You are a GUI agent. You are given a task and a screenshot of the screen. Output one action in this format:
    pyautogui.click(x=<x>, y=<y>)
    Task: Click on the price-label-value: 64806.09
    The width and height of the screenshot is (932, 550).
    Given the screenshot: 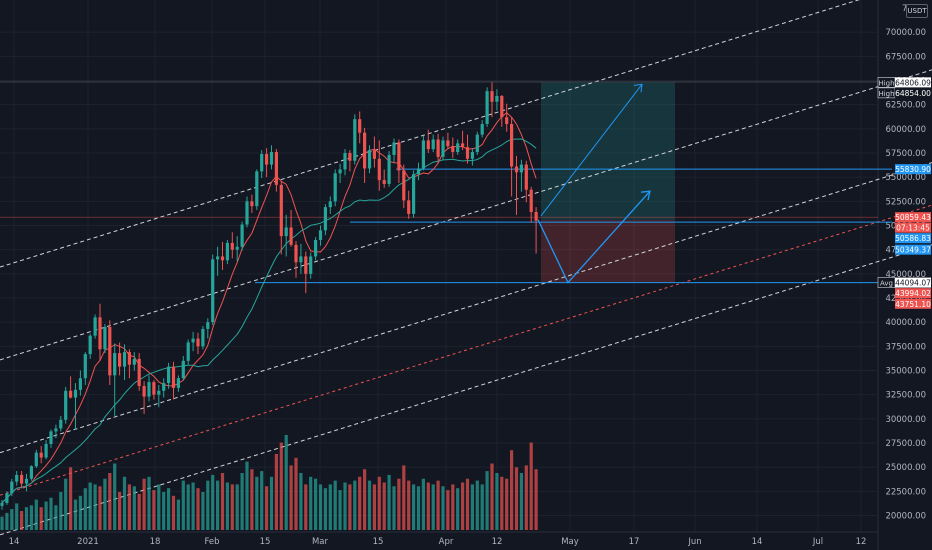 What is the action you would take?
    pyautogui.click(x=913, y=82)
    